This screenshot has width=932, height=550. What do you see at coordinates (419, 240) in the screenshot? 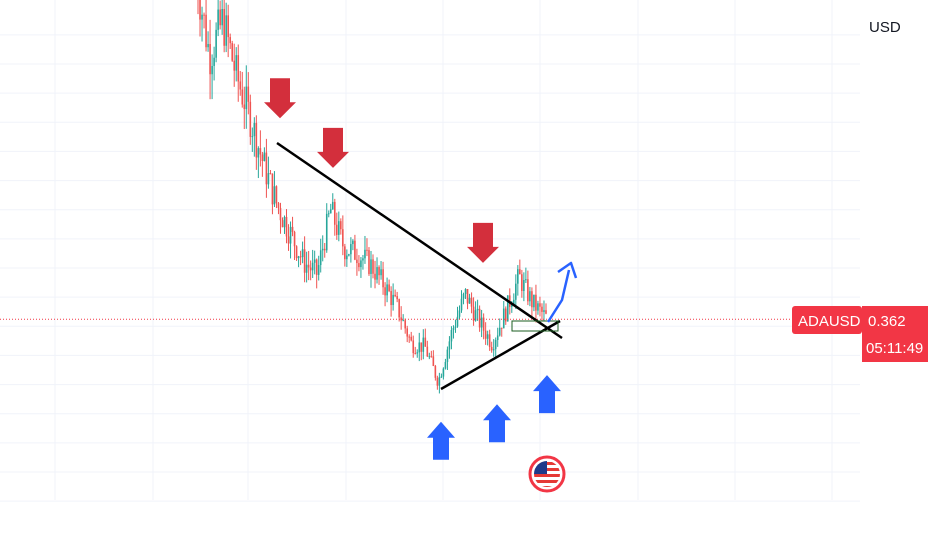
I see `descending-trendline` at bounding box center [419, 240].